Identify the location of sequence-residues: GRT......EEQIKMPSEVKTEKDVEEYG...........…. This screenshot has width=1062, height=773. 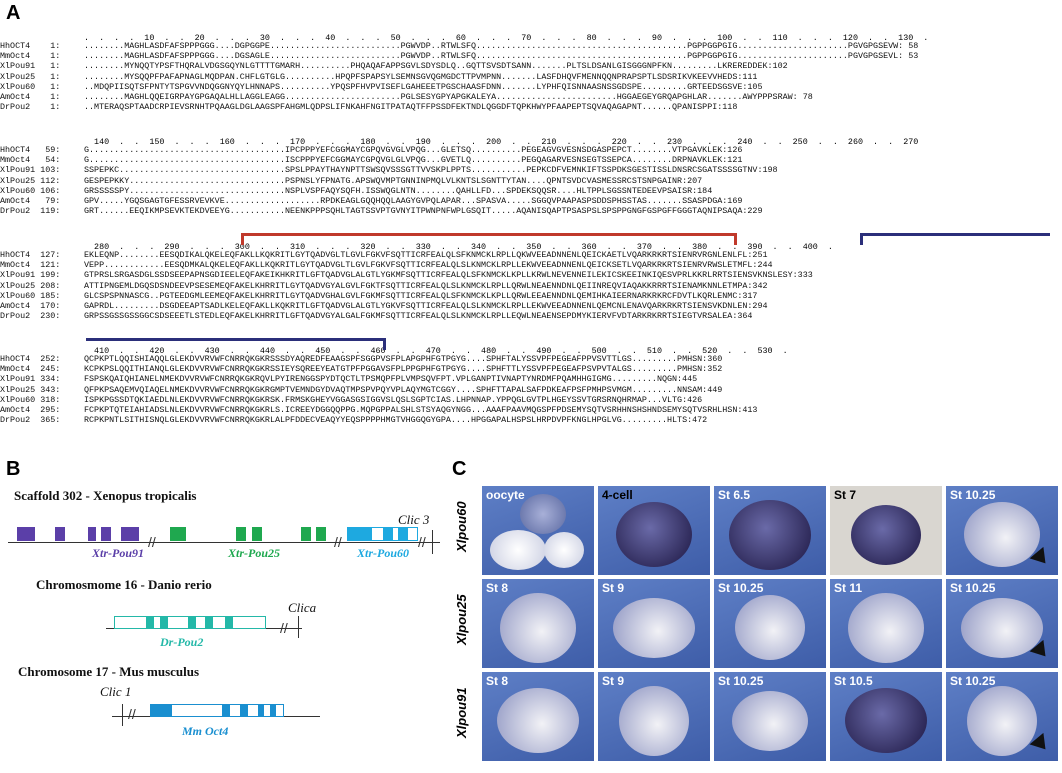
(423, 211).